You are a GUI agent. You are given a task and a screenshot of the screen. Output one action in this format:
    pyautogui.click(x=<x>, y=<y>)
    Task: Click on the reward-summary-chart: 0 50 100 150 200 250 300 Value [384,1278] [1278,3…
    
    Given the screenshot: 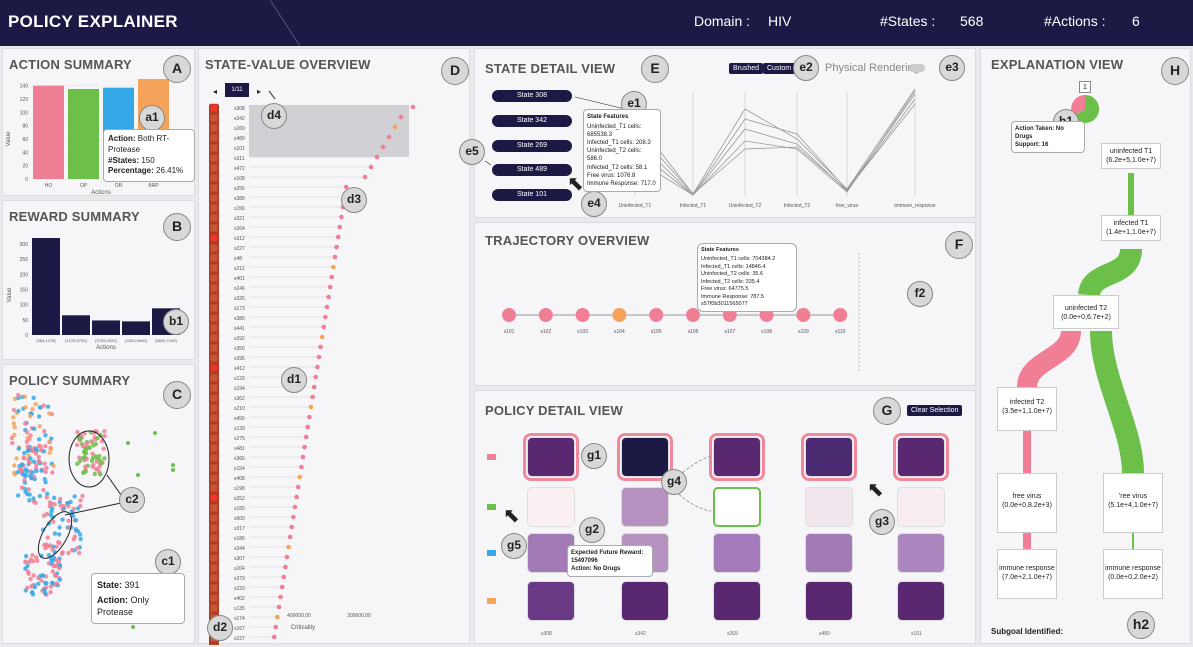 What is the action you would take?
    pyautogui.click(x=99, y=281)
    